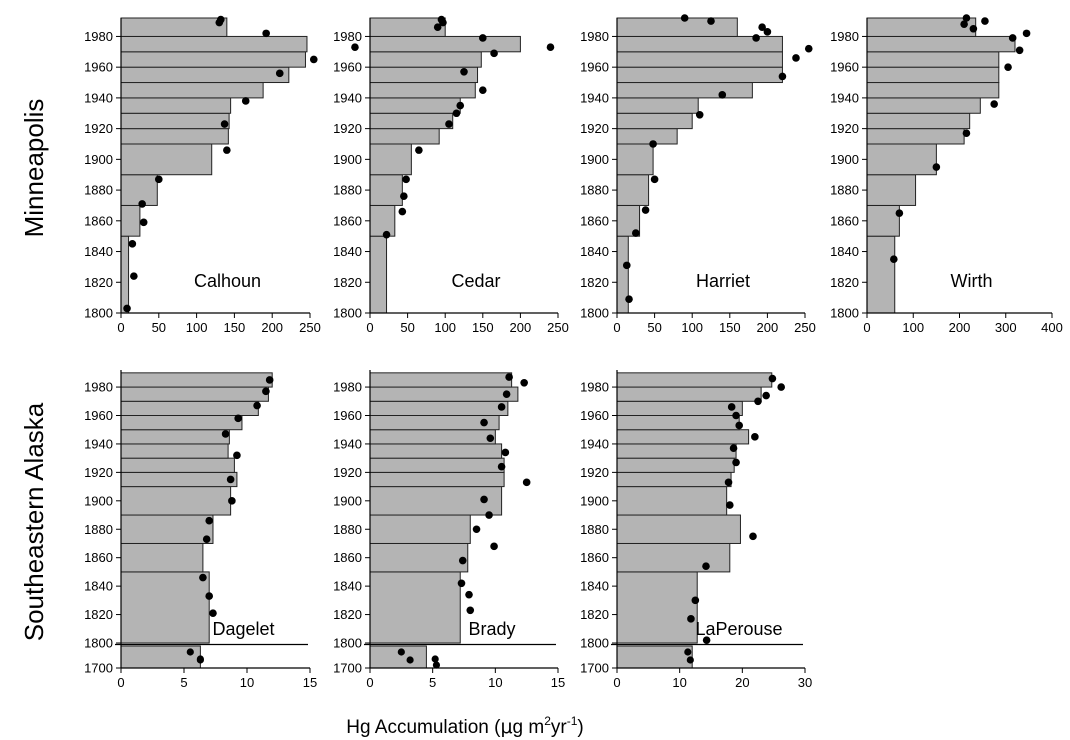 The height and width of the screenshot is (740, 1070). I want to click on ytick-label-calhoun-3: 1860, so click(98, 220).